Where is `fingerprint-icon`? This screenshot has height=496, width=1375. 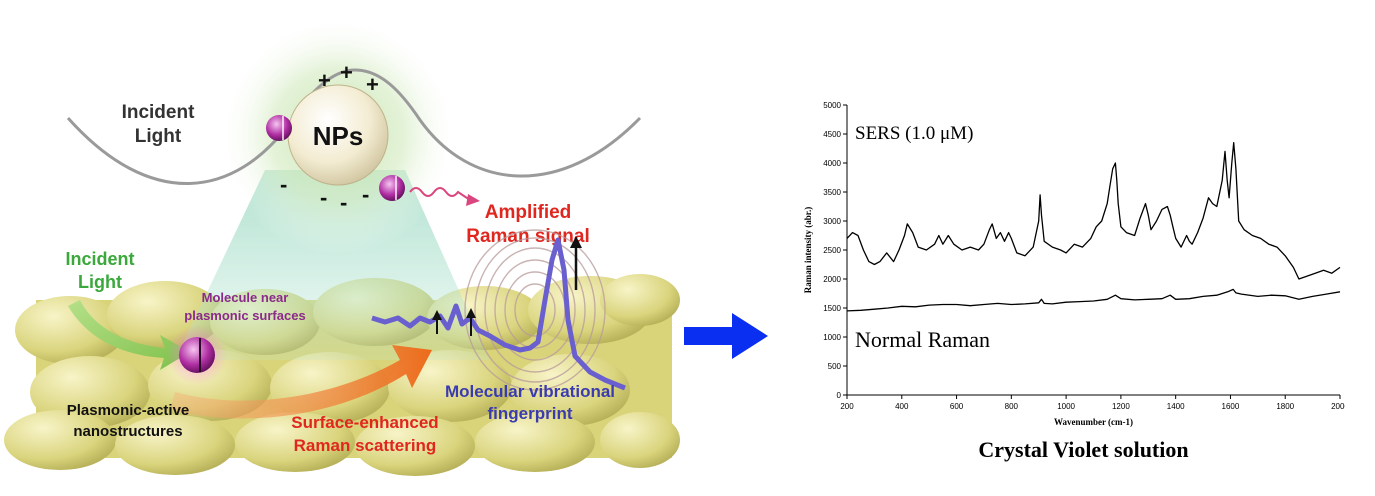
fingerprint-icon is located at coordinates (535, 310).